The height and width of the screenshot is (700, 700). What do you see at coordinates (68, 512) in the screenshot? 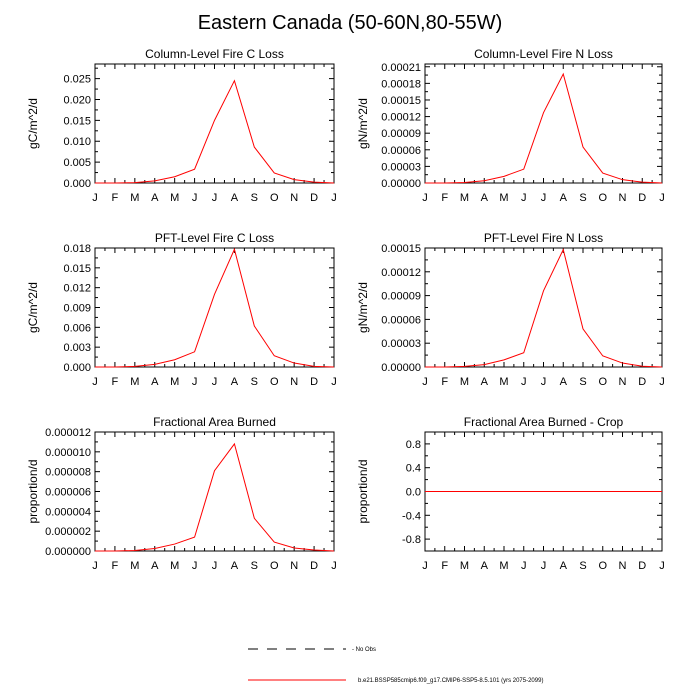
I see `y-tick-label: 0.000004` at bounding box center [68, 512].